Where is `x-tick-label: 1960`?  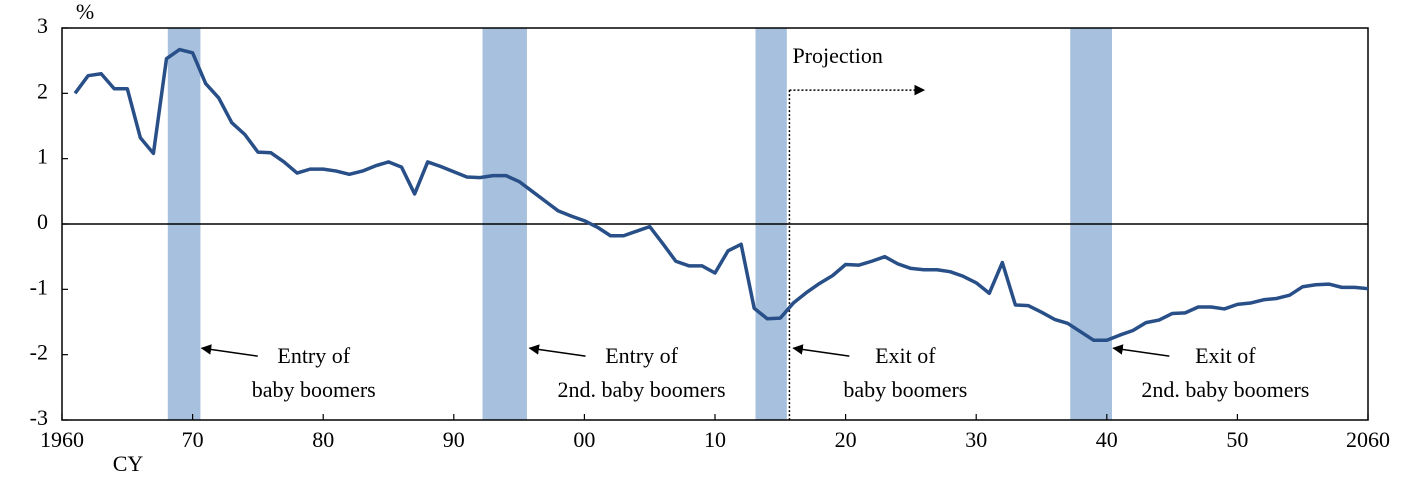
x-tick-label: 1960 is located at coordinates (62, 439).